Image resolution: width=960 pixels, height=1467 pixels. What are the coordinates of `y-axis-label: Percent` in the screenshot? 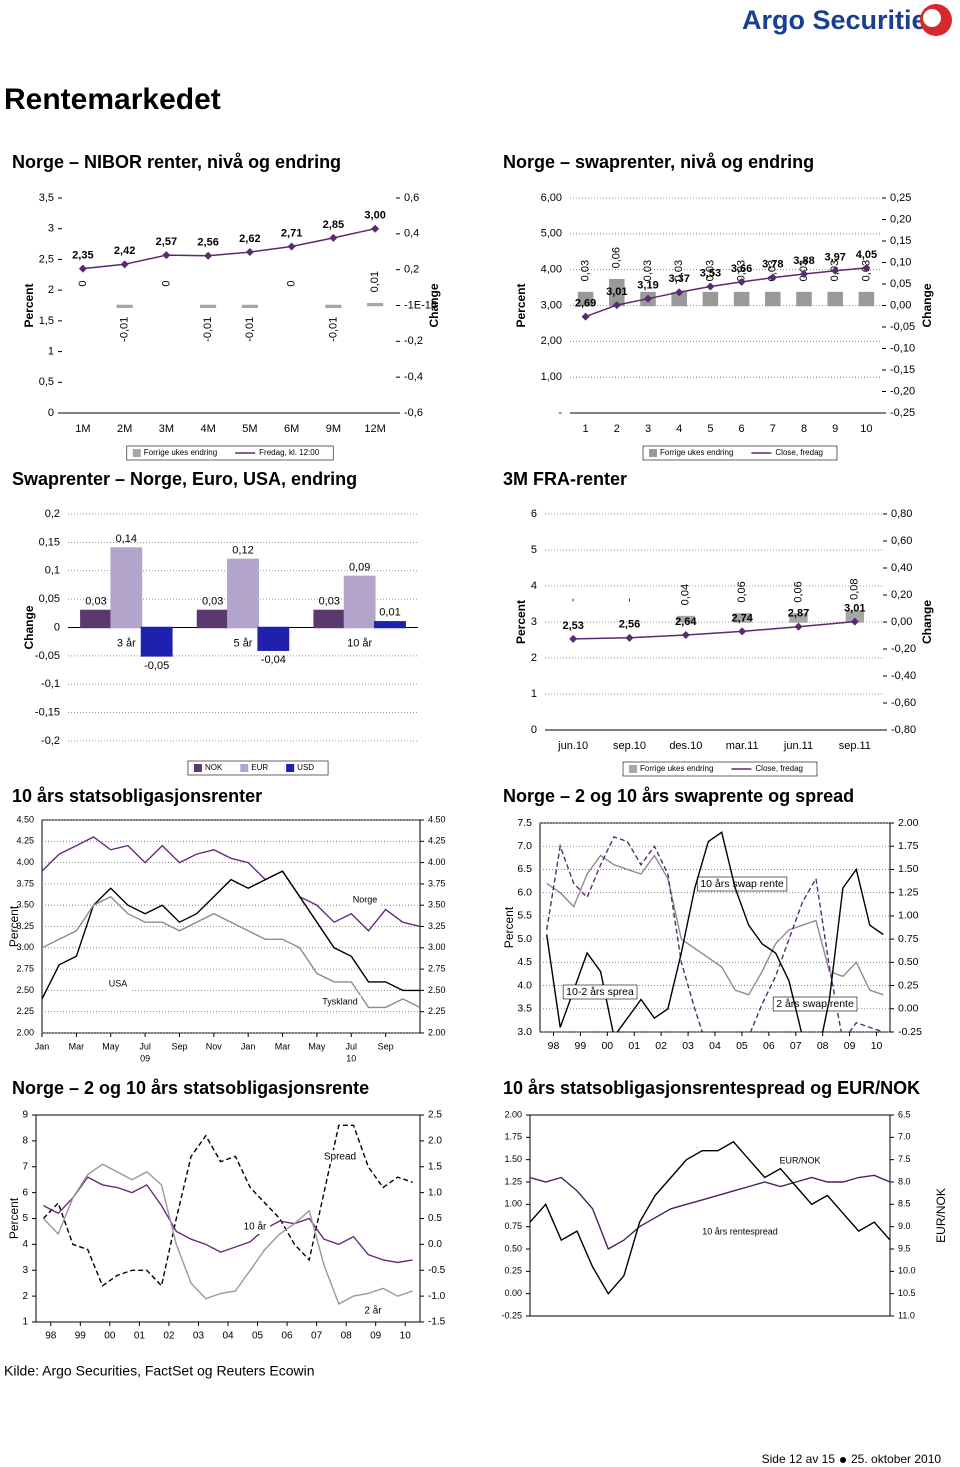 It's located at (509, 927).